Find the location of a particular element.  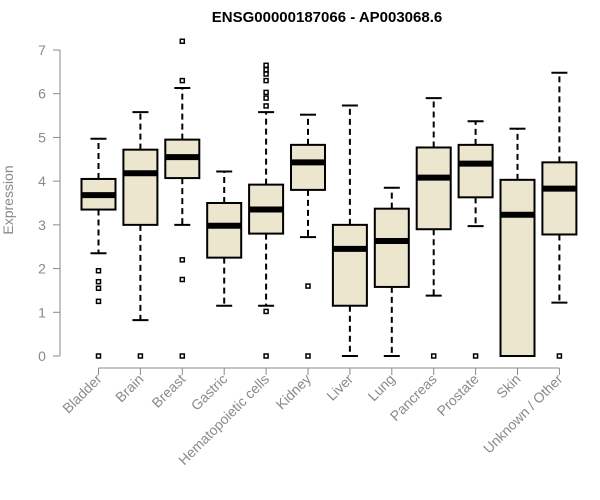

x-tick-label: Bladder is located at coordinates (82, 394).